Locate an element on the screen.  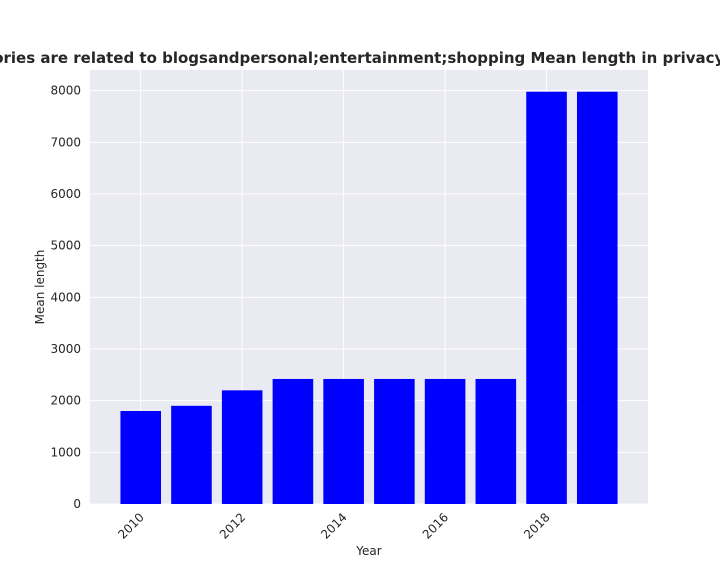
y-tick-label: 5000 is located at coordinates (65, 246).